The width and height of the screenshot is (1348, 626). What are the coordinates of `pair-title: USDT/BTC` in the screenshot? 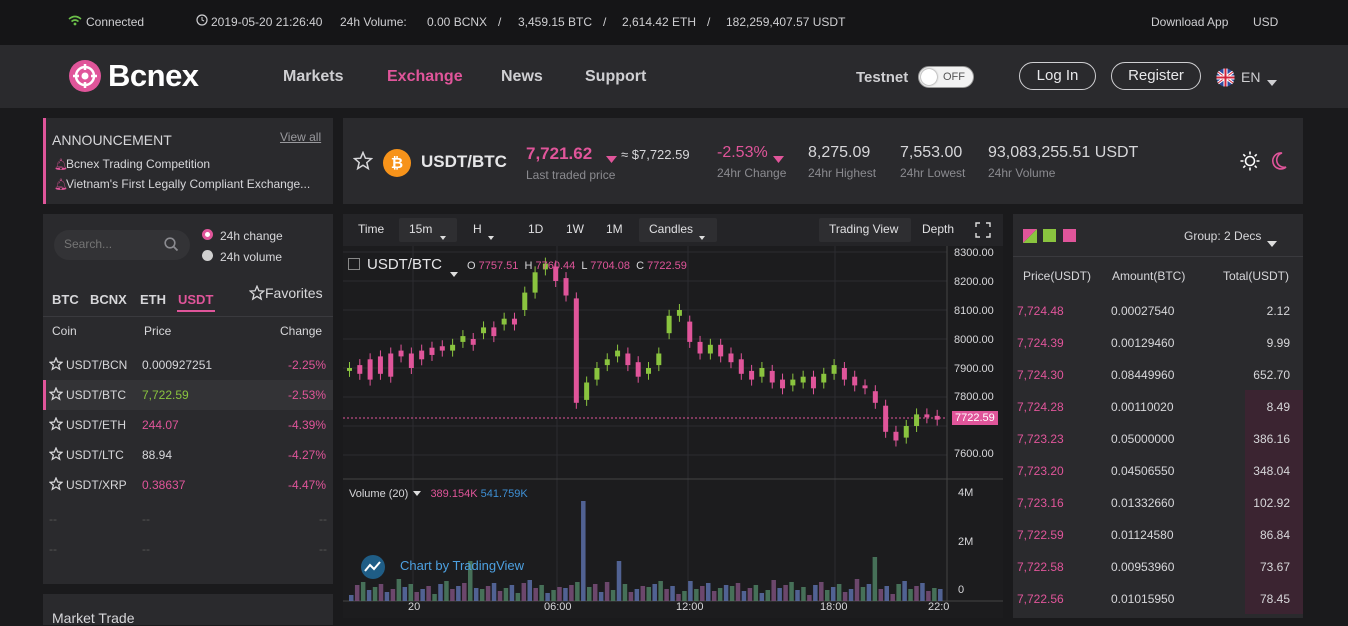 It's located at (464, 161).